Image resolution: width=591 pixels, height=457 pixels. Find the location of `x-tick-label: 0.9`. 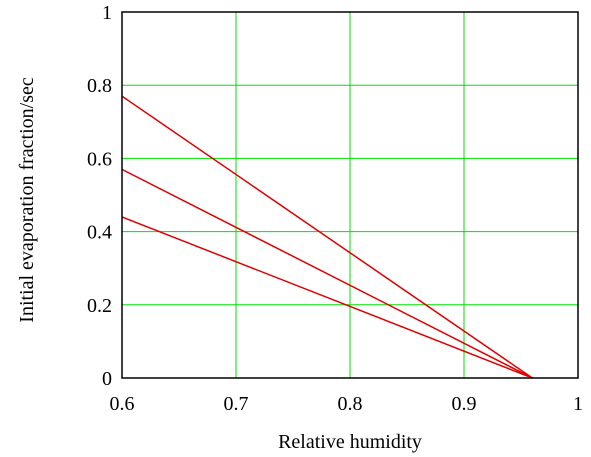

x-tick-label: 0.9 is located at coordinates (464, 404).